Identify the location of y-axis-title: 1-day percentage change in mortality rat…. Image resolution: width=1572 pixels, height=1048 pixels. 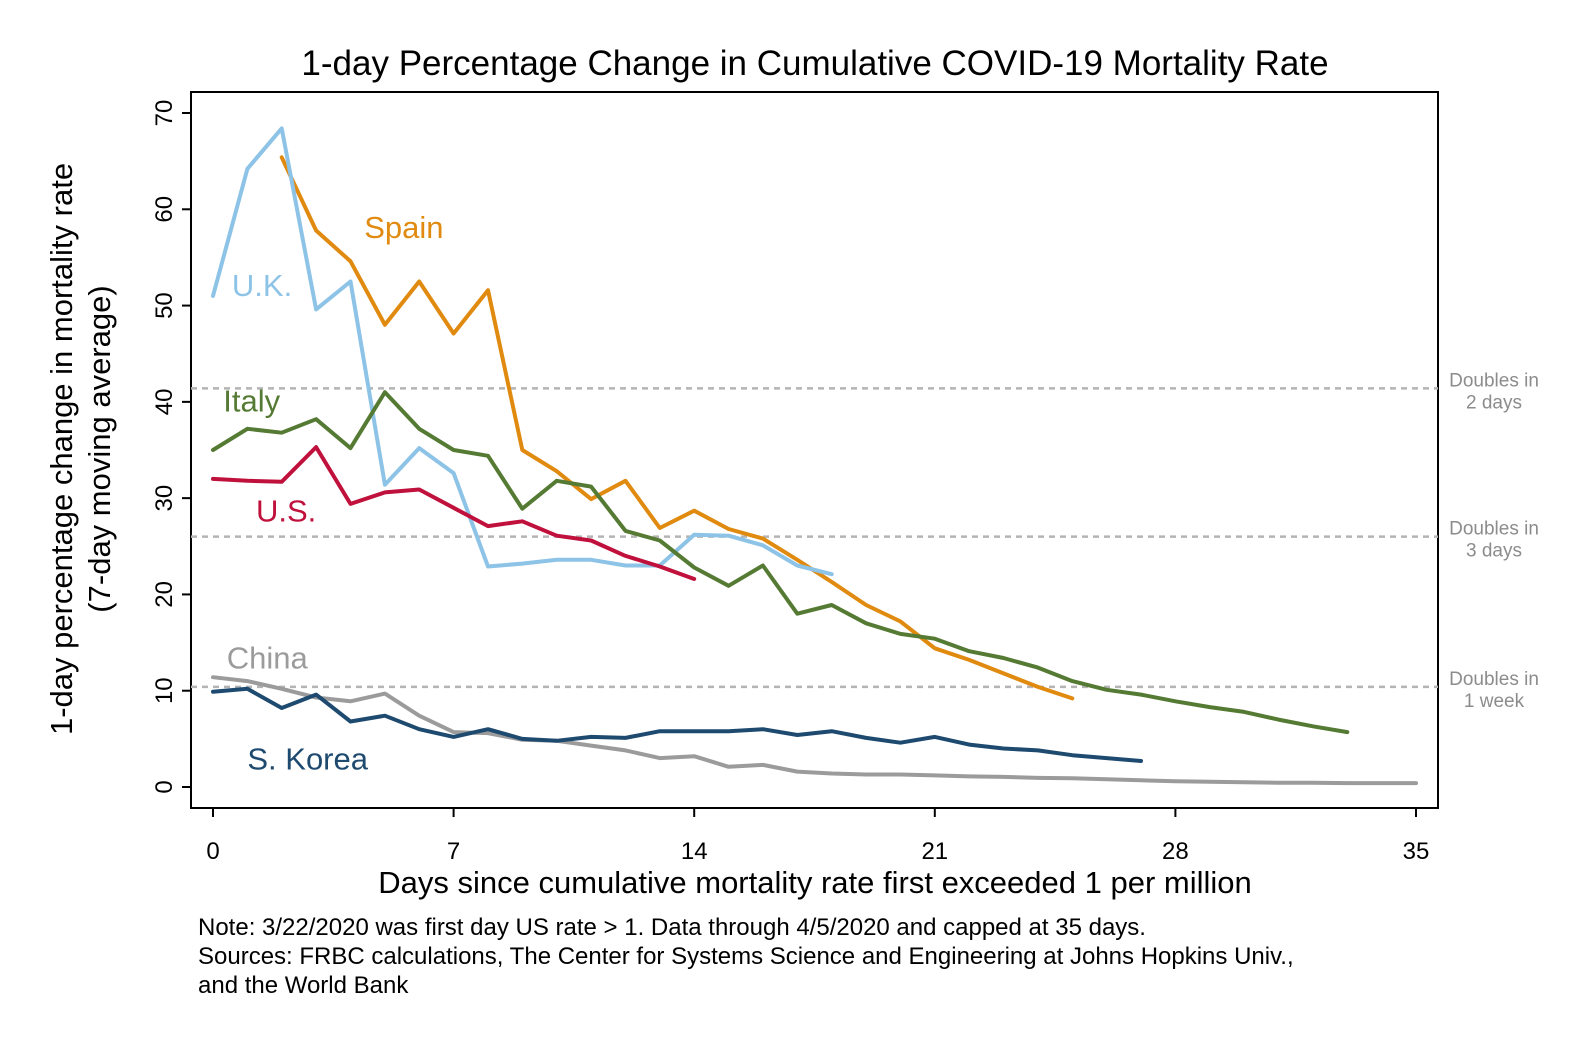
(80, 449).